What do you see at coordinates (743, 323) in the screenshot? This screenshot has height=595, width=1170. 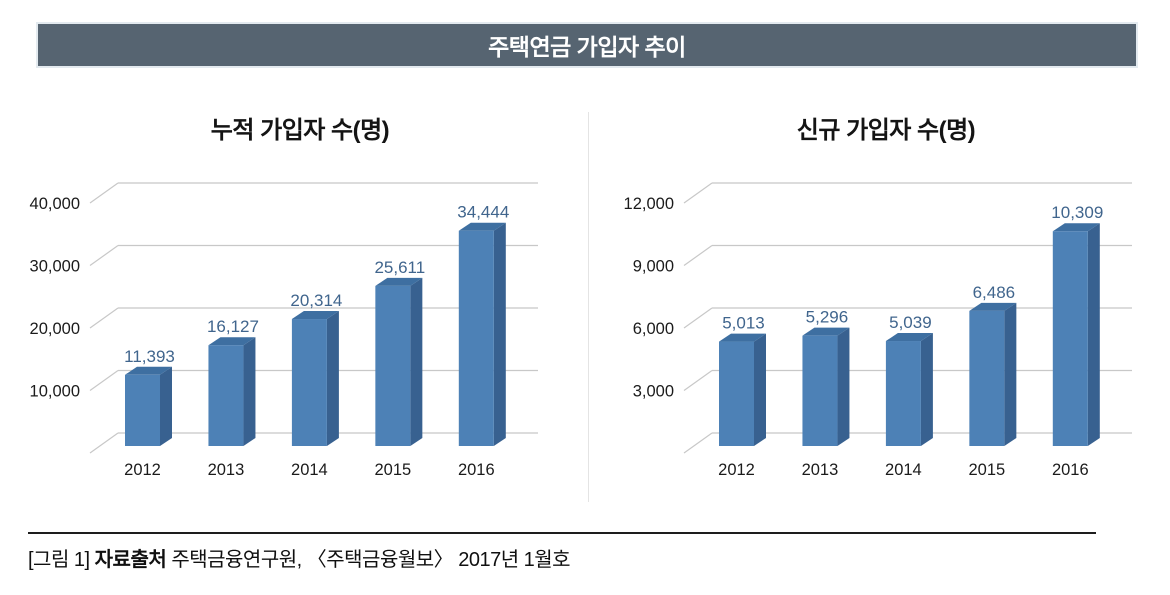 I see `bar-value-label: 5,013` at bounding box center [743, 323].